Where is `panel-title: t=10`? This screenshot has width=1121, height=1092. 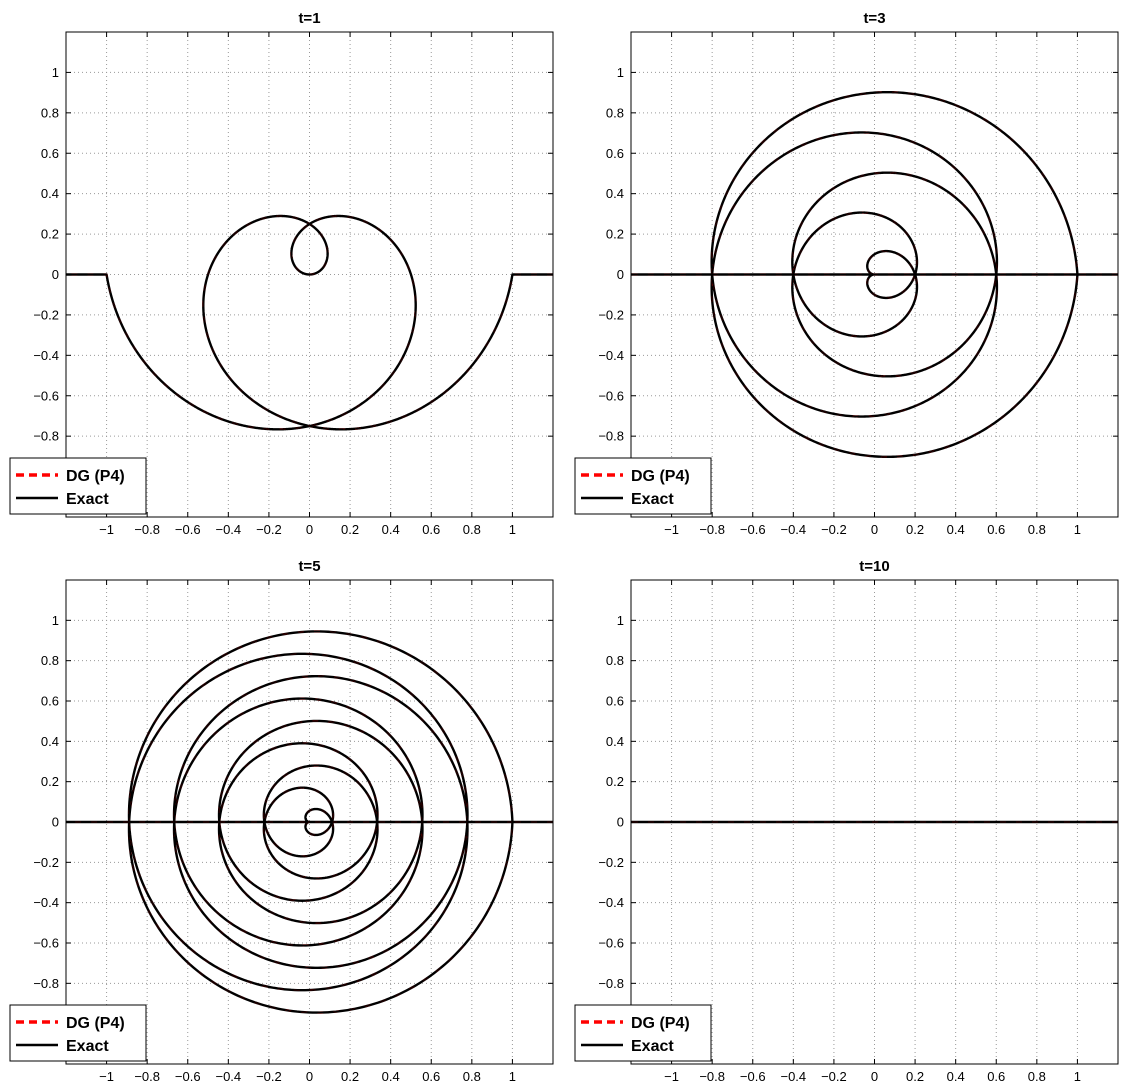
panel-title: t=10 is located at coordinates (874, 566).